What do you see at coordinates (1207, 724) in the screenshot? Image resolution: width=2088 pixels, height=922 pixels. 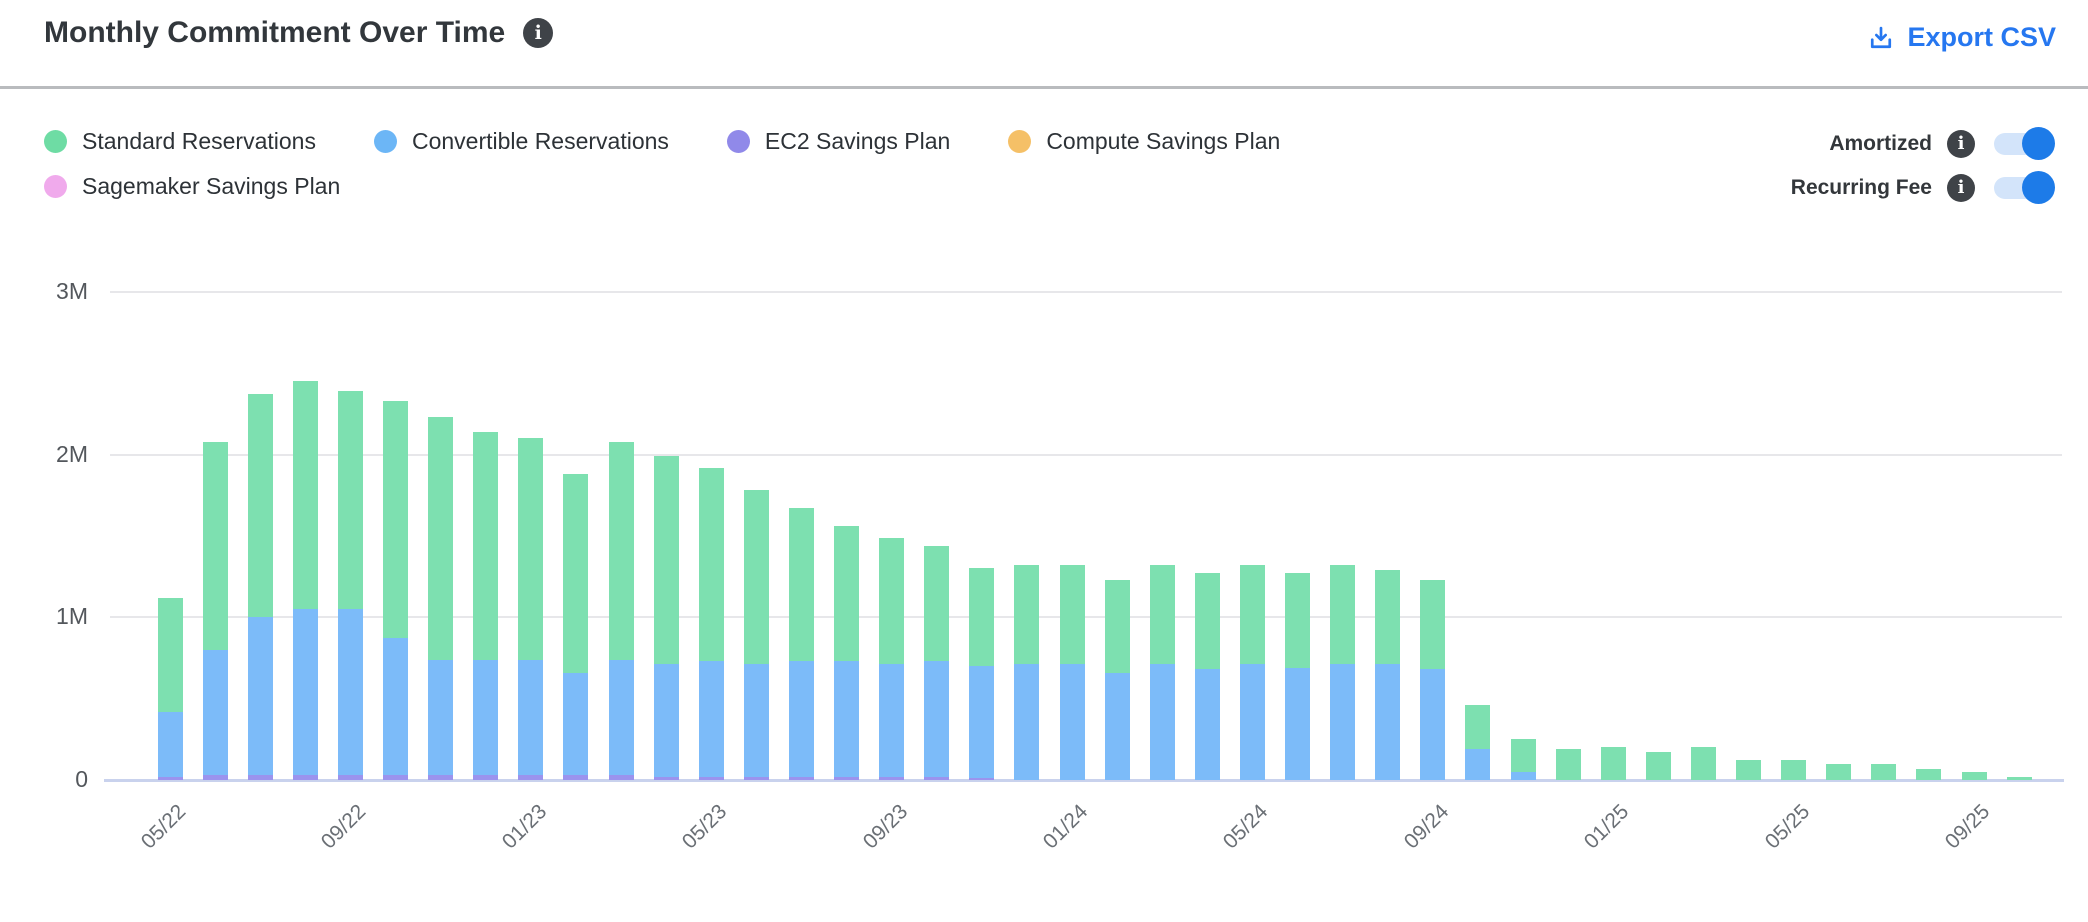 I see `bar-segment-04-24-convertible-reservations` at bounding box center [1207, 724].